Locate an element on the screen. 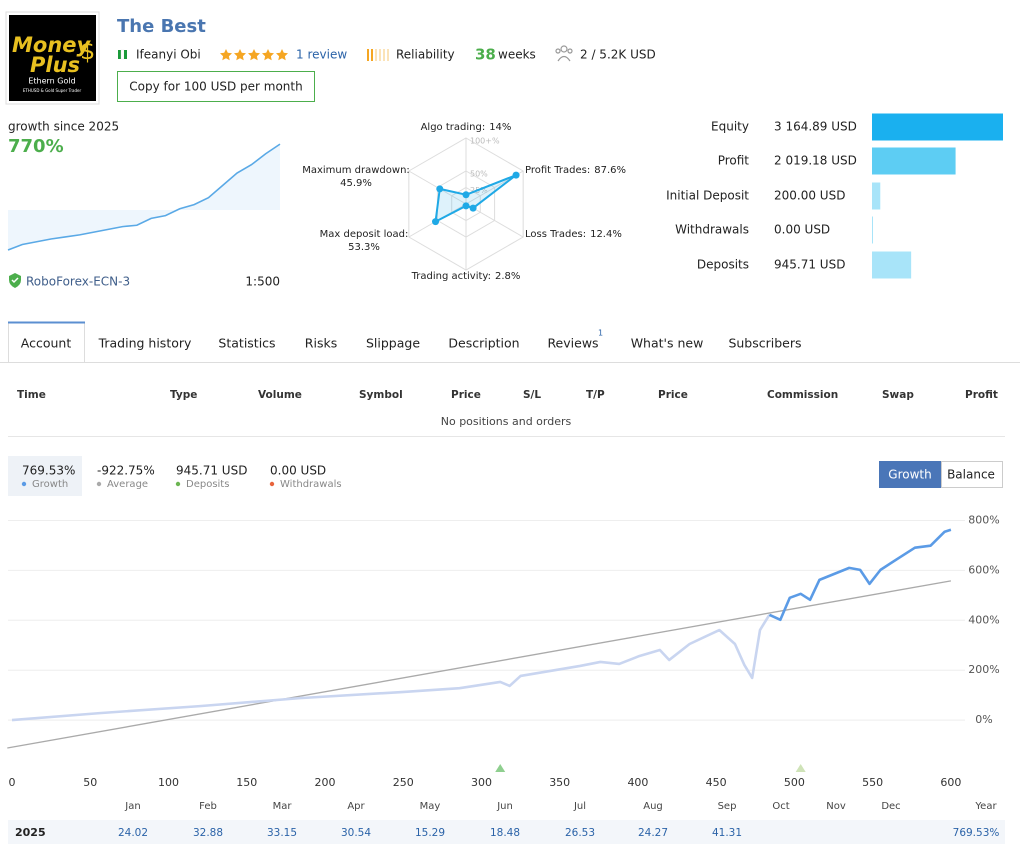 The image size is (1020, 844). table-empty: No positions and orders is located at coordinates (506, 421).